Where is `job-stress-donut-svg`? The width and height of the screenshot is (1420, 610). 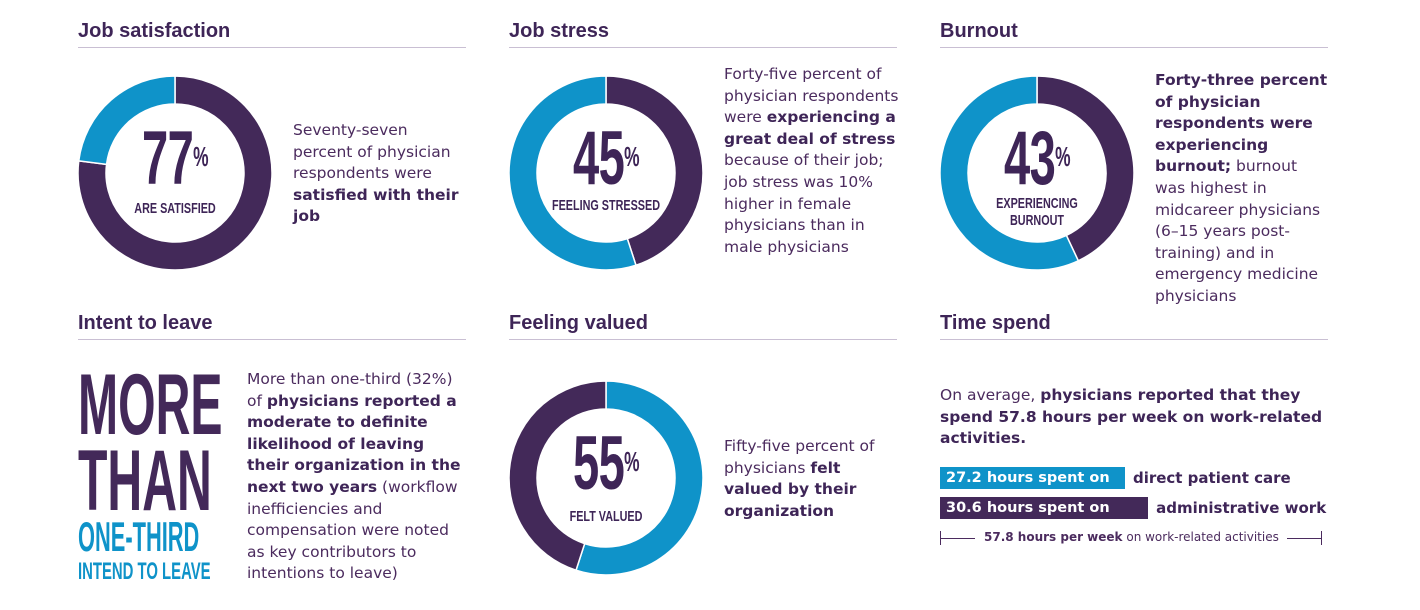 job-stress-donut-svg is located at coordinates (606, 173).